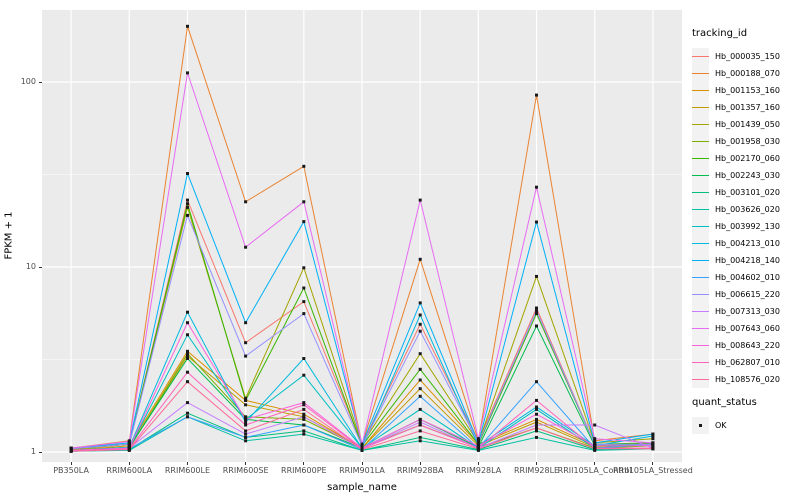 The width and height of the screenshot is (800, 500). What do you see at coordinates (536, 470) in the screenshot?
I see `x-tick-label: RRIM928LE` at bounding box center [536, 470].